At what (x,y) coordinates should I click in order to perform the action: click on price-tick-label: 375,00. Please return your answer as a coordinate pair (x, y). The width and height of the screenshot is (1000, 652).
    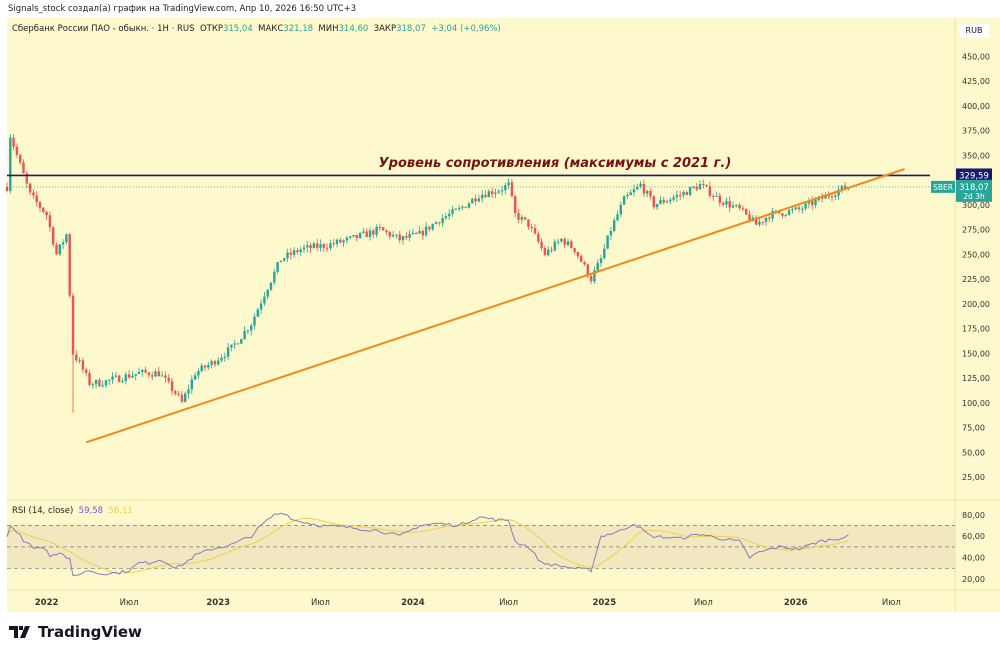
    Looking at the image, I should click on (976, 131).